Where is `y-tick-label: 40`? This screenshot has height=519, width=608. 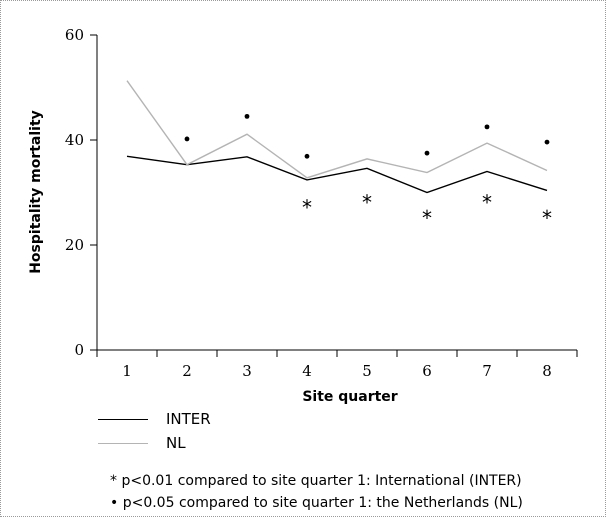 y-tick-label: 40 is located at coordinates (74, 140).